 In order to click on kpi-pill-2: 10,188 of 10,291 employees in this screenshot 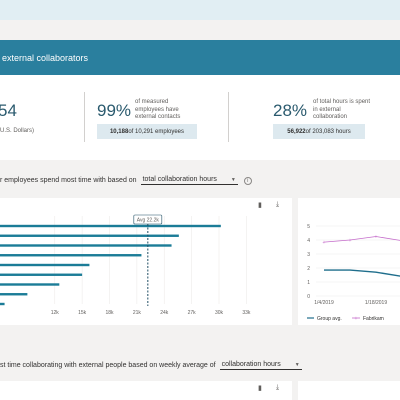, I will do `click(147, 131)`.